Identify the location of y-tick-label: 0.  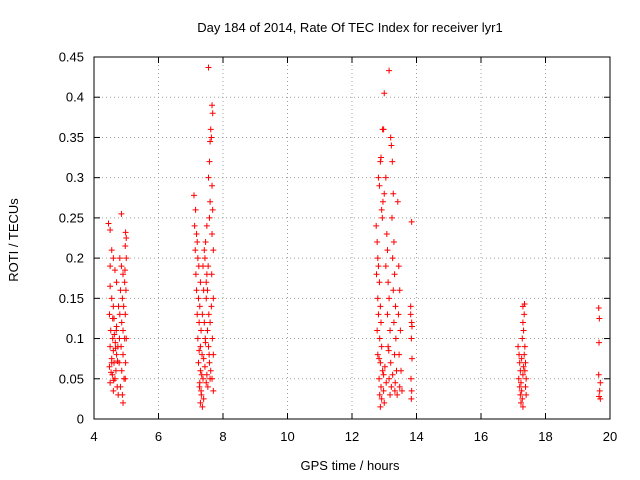
(80, 419).